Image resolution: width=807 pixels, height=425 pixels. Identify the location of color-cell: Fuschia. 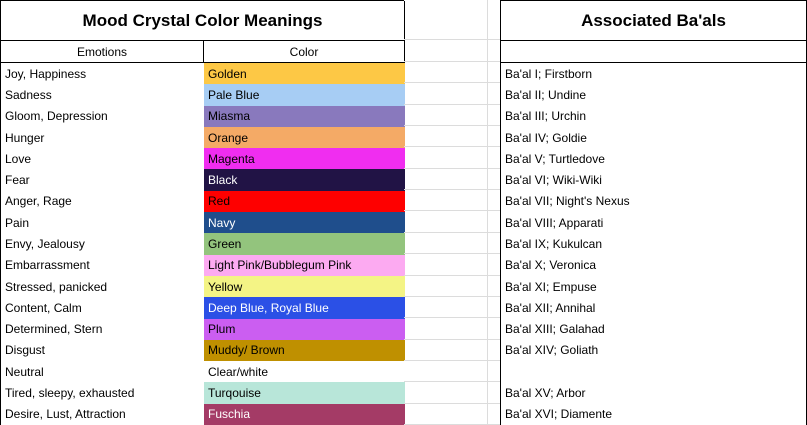
(304, 414).